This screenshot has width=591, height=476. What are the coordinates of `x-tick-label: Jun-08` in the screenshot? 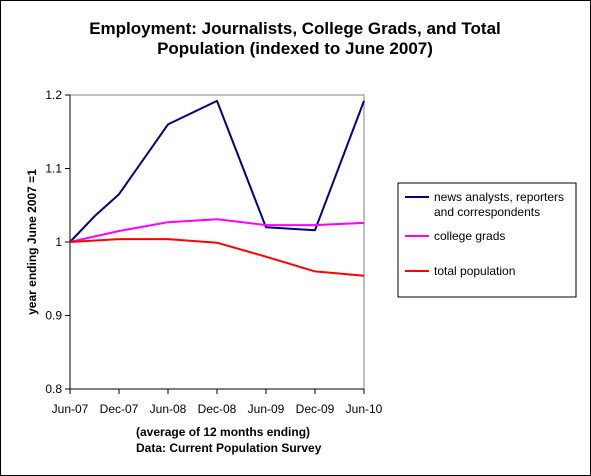 It's located at (168, 409).